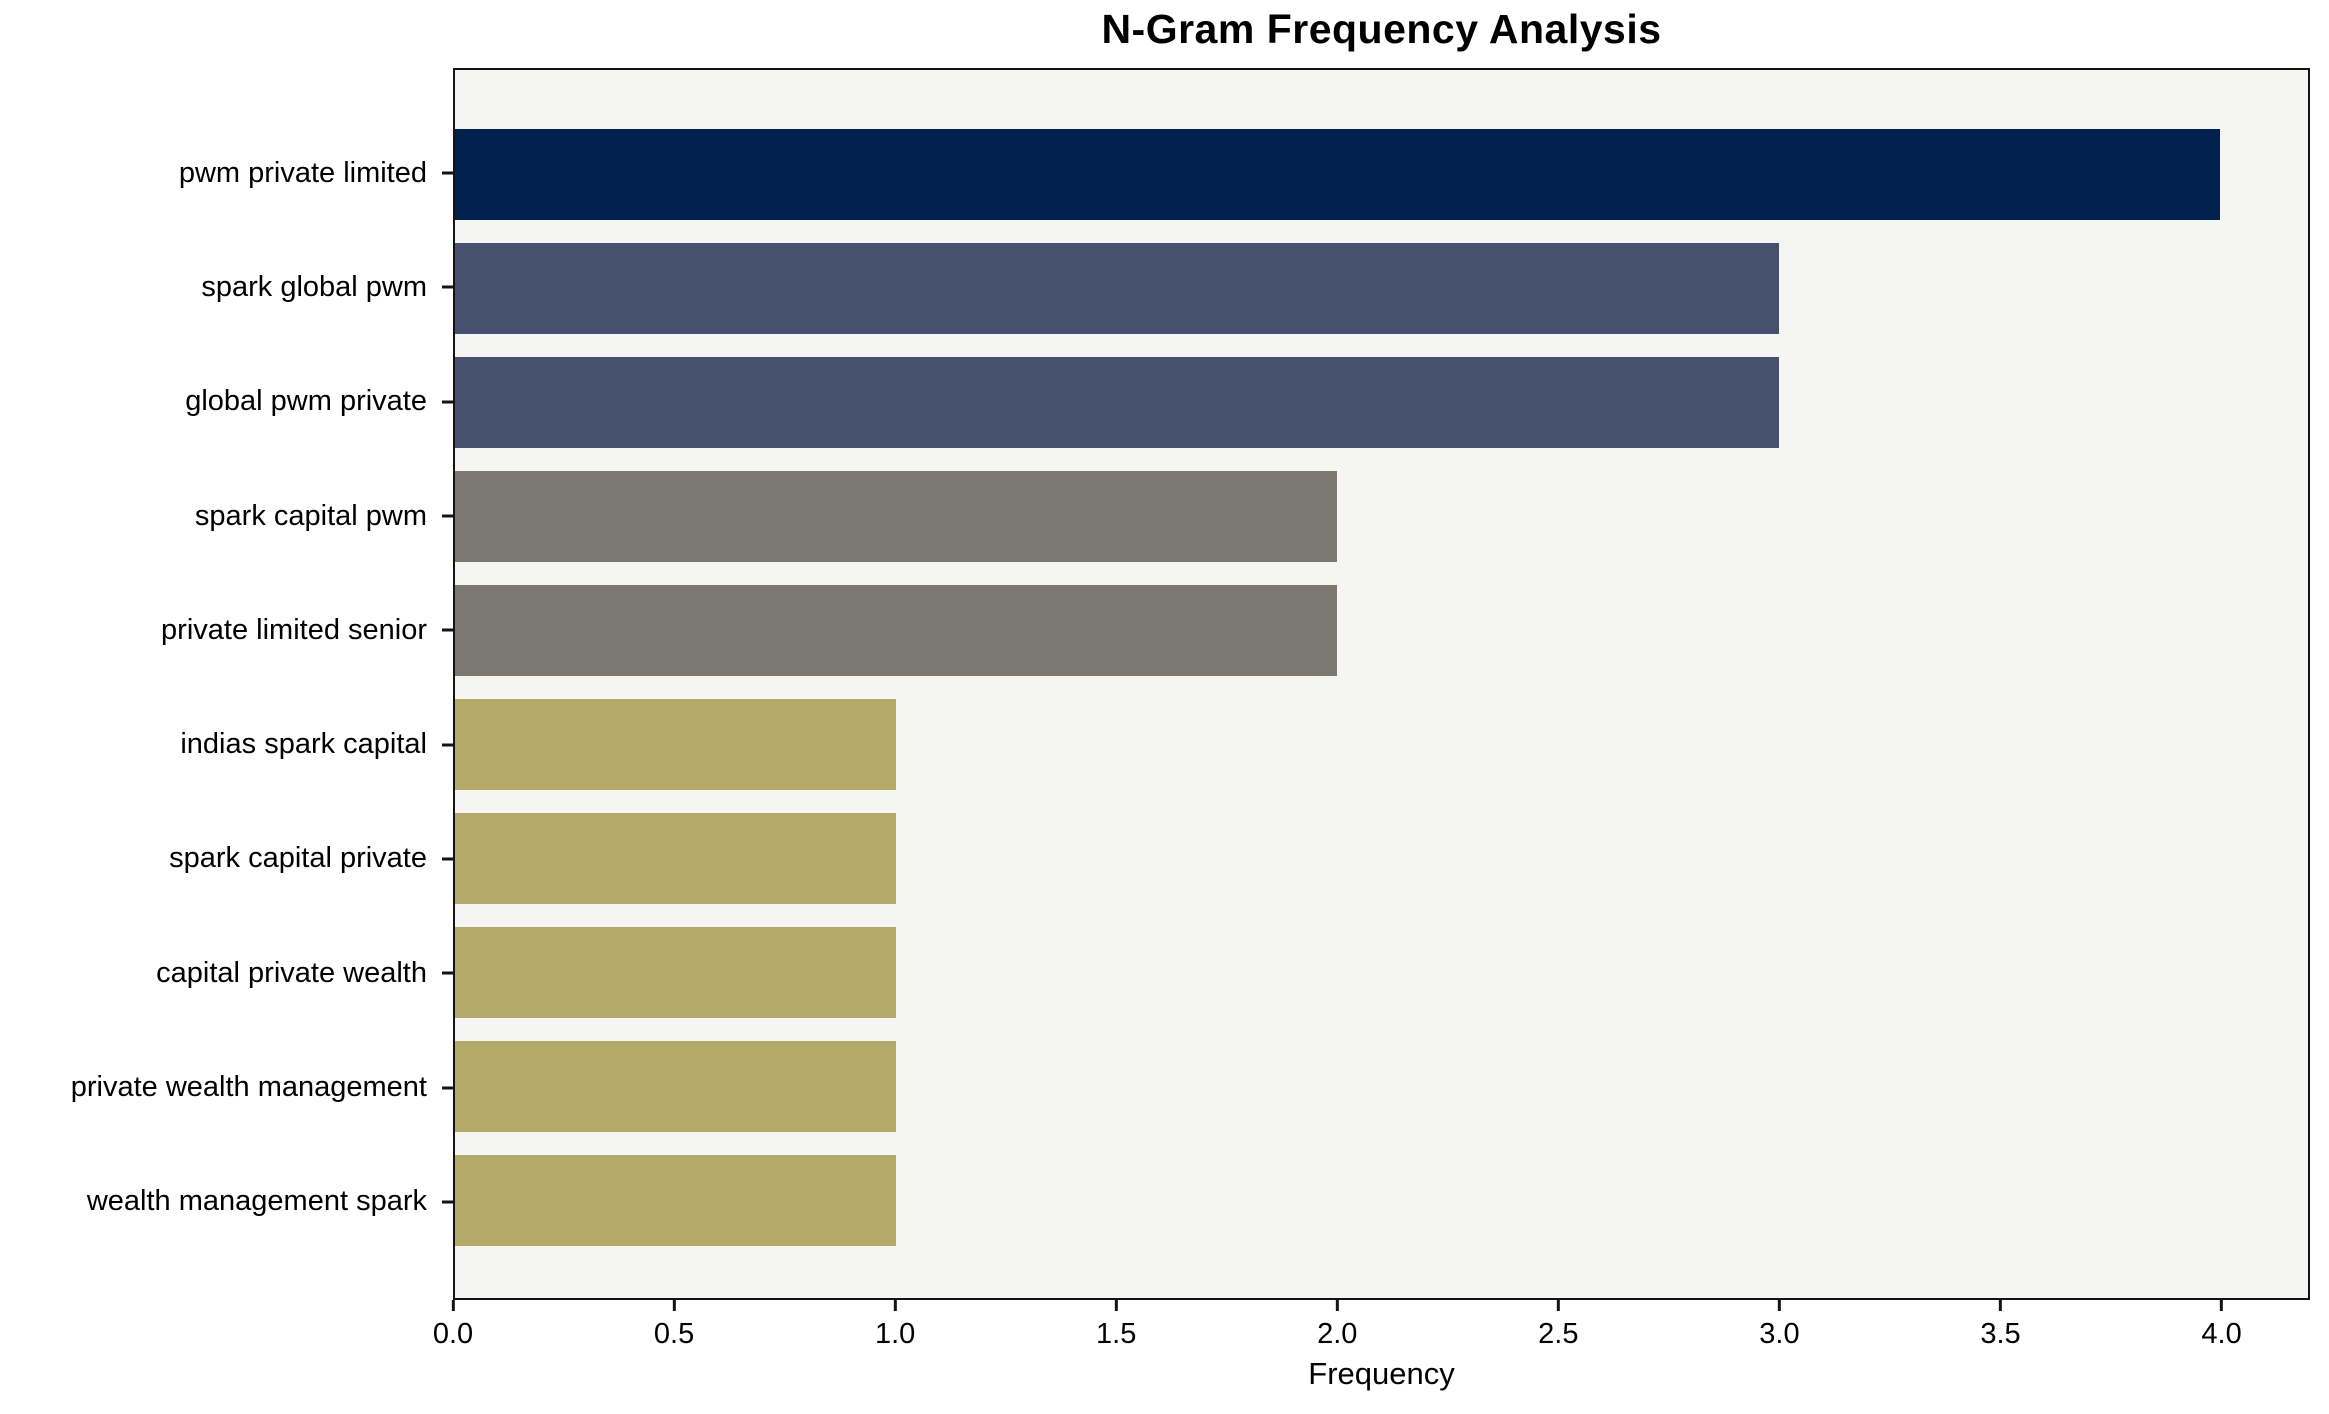 The width and height of the screenshot is (2329, 1414). What do you see at coordinates (2221, 1334) in the screenshot?
I see `x-tick-label: 4.0` at bounding box center [2221, 1334].